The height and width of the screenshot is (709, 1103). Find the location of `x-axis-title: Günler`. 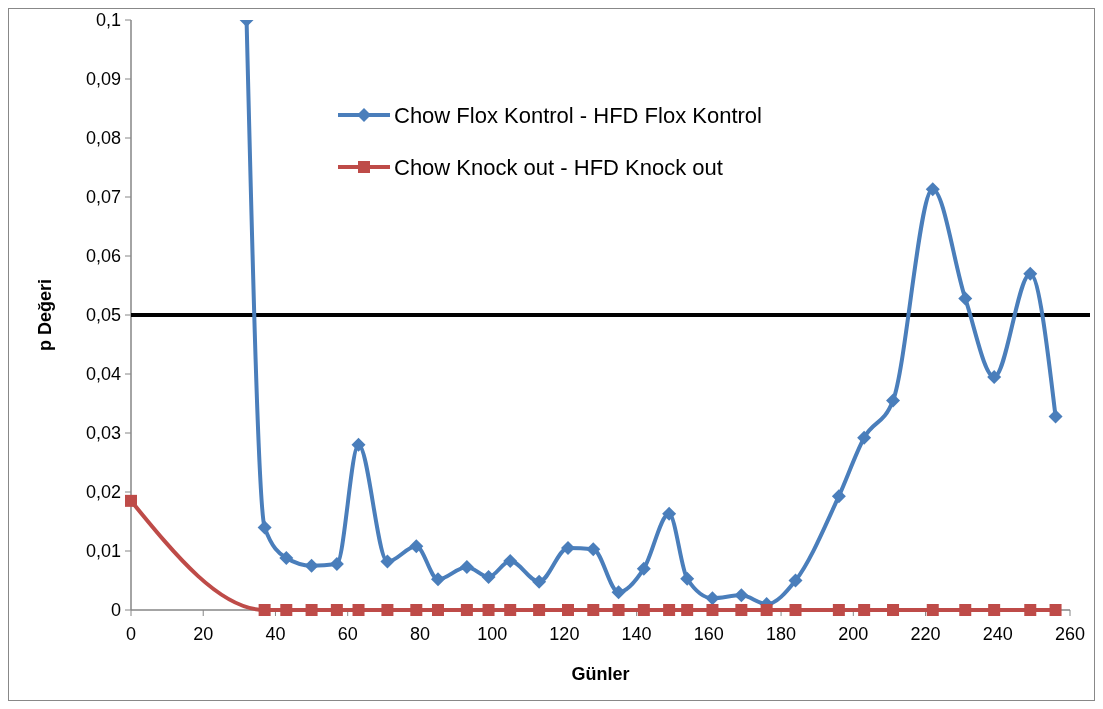

x-axis-title: Günler is located at coordinates (600, 674).